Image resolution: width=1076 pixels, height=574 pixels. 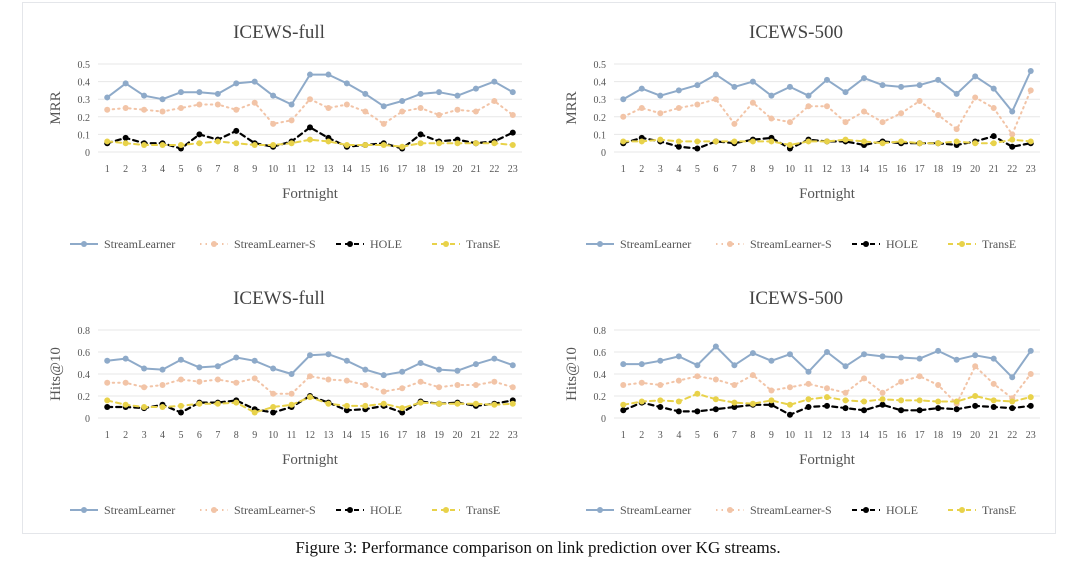 I want to click on chart-2-x-tick-label: 11, so click(x=292, y=435).